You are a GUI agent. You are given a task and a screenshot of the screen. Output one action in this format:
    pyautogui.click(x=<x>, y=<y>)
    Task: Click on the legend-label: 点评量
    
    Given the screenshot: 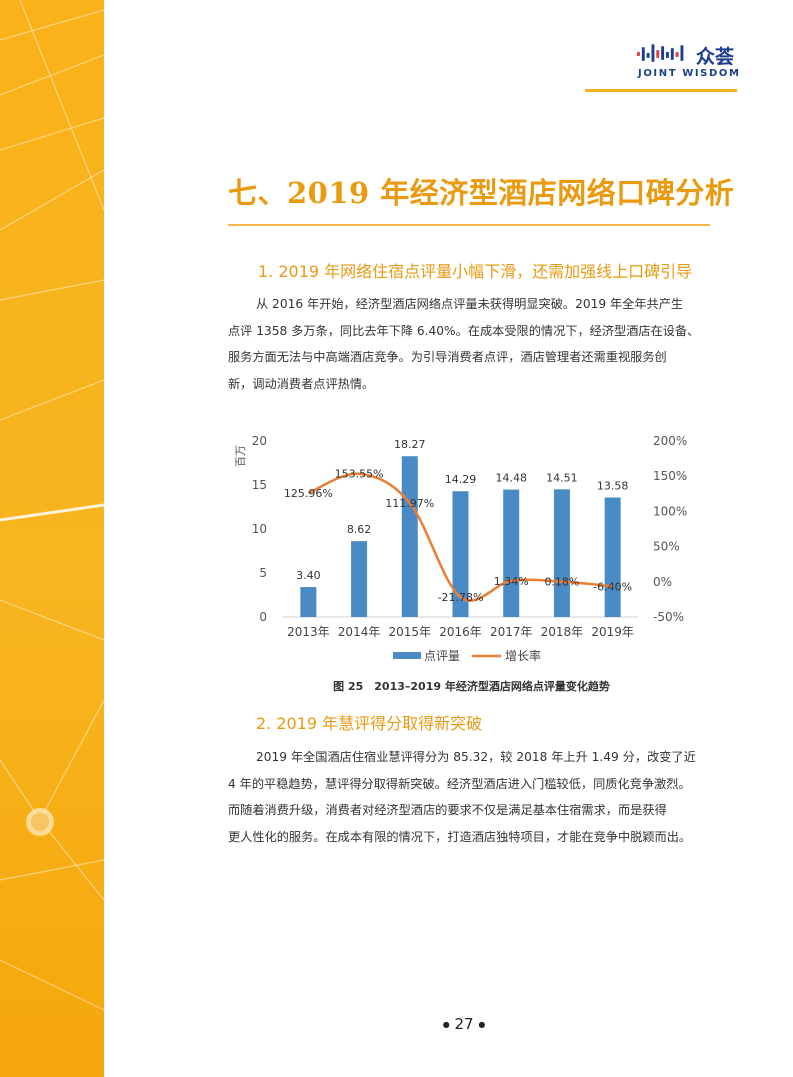 What is the action you would take?
    pyautogui.click(x=442, y=656)
    